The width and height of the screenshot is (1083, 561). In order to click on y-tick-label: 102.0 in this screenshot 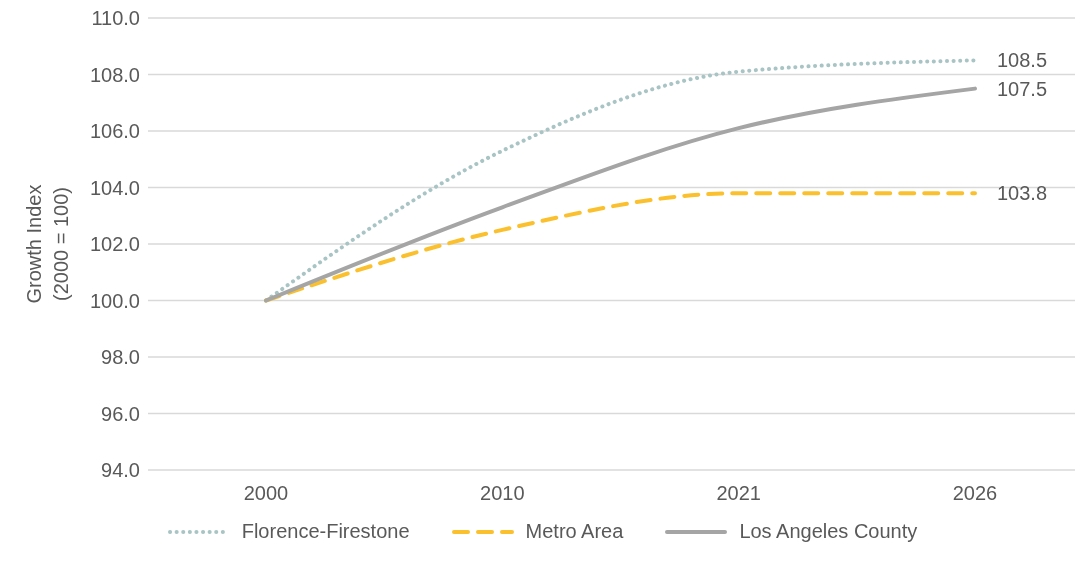, I will do `click(114, 244)`.